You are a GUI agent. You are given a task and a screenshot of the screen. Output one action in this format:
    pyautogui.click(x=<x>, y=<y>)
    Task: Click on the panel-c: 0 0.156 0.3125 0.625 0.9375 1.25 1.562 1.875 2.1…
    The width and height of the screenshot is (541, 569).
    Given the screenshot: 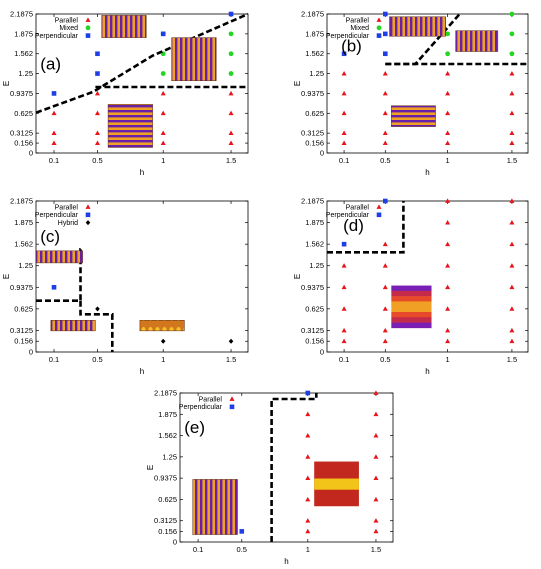 What is the action you would take?
    pyautogui.click(x=125, y=286)
    